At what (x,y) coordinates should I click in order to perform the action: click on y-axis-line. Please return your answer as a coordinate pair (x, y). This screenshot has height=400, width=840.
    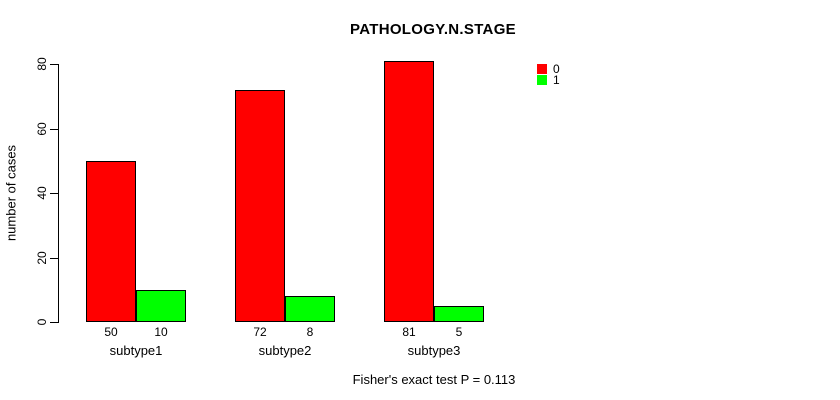
    Looking at the image, I should click on (58, 193).